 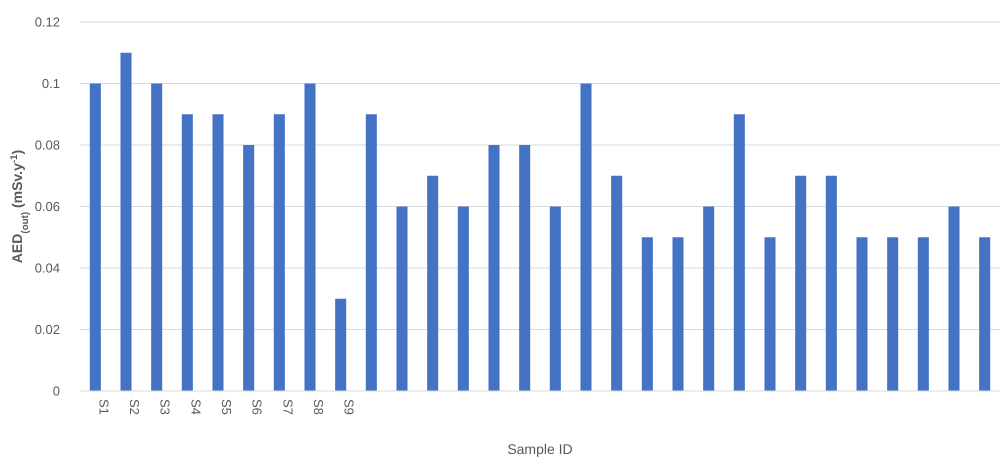 What do you see at coordinates (226, 407) in the screenshot?
I see `x-tick-label: S5` at bounding box center [226, 407].